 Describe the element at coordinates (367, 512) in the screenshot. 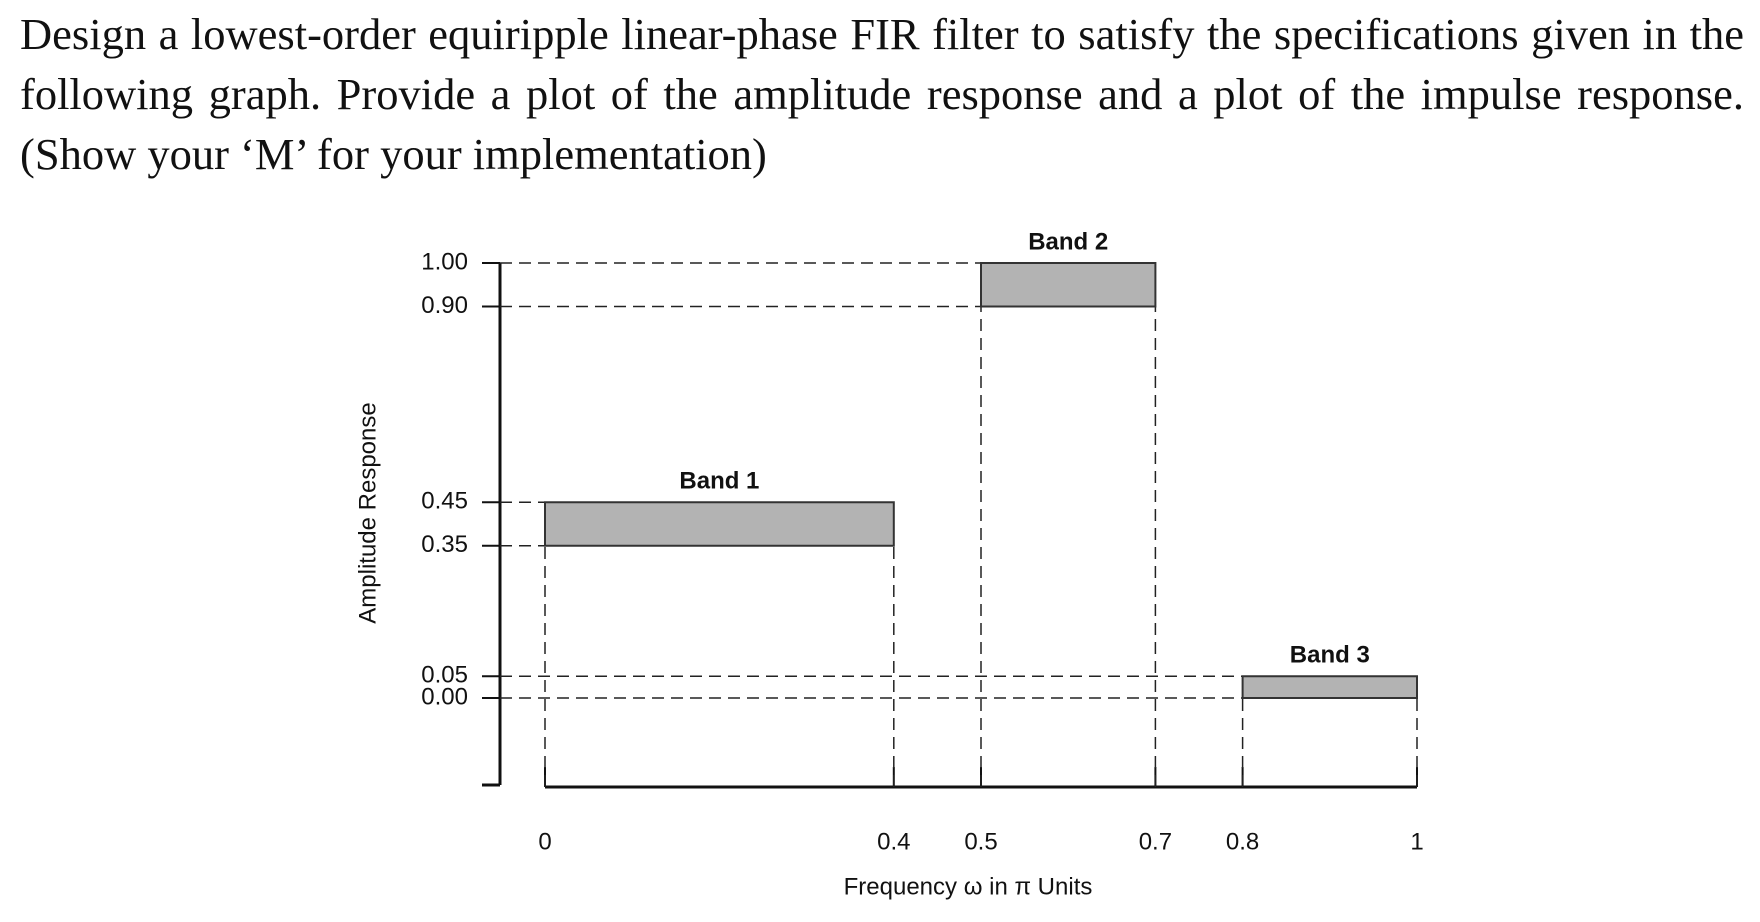

I see `y-axis-label: Amplitude Response` at that location.